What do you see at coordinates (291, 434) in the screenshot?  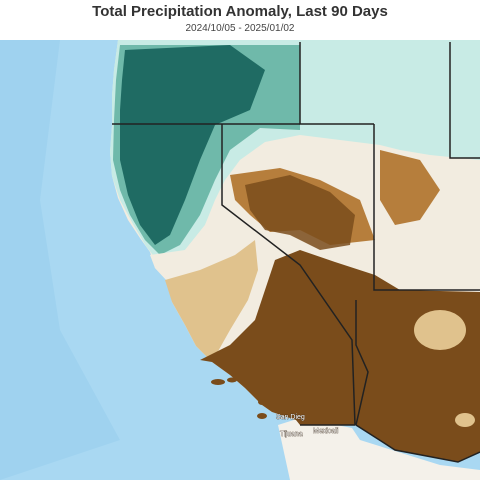 I see `label-tijuana: Tijuana` at bounding box center [291, 434].